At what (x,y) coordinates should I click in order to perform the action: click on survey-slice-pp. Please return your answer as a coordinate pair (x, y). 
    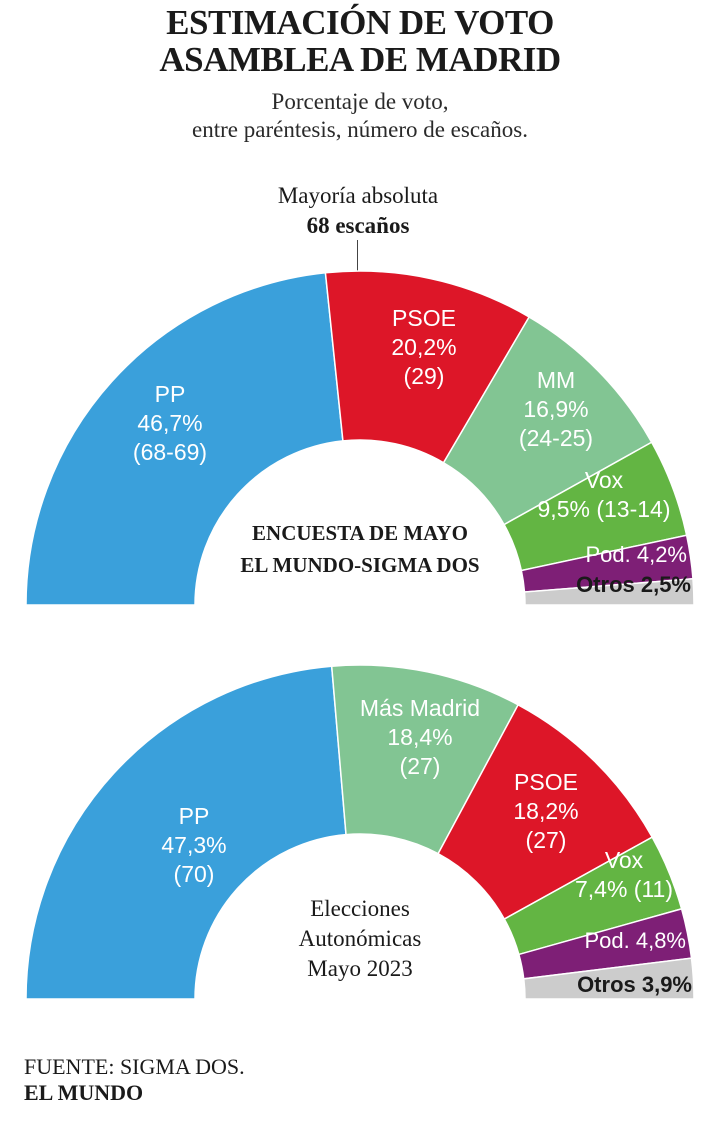
    Looking at the image, I should click on (184, 438).